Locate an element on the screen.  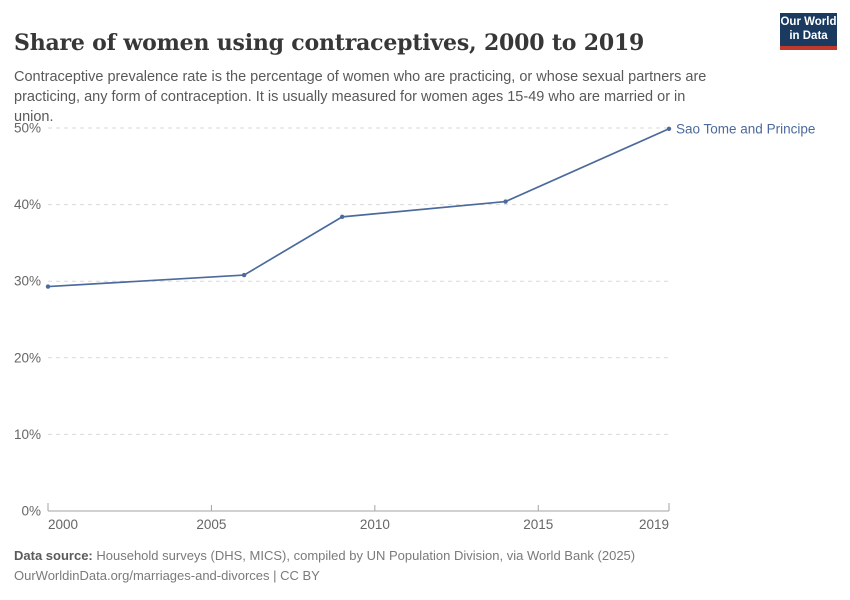
y-tick-label-30: 30% is located at coordinates (27, 281).